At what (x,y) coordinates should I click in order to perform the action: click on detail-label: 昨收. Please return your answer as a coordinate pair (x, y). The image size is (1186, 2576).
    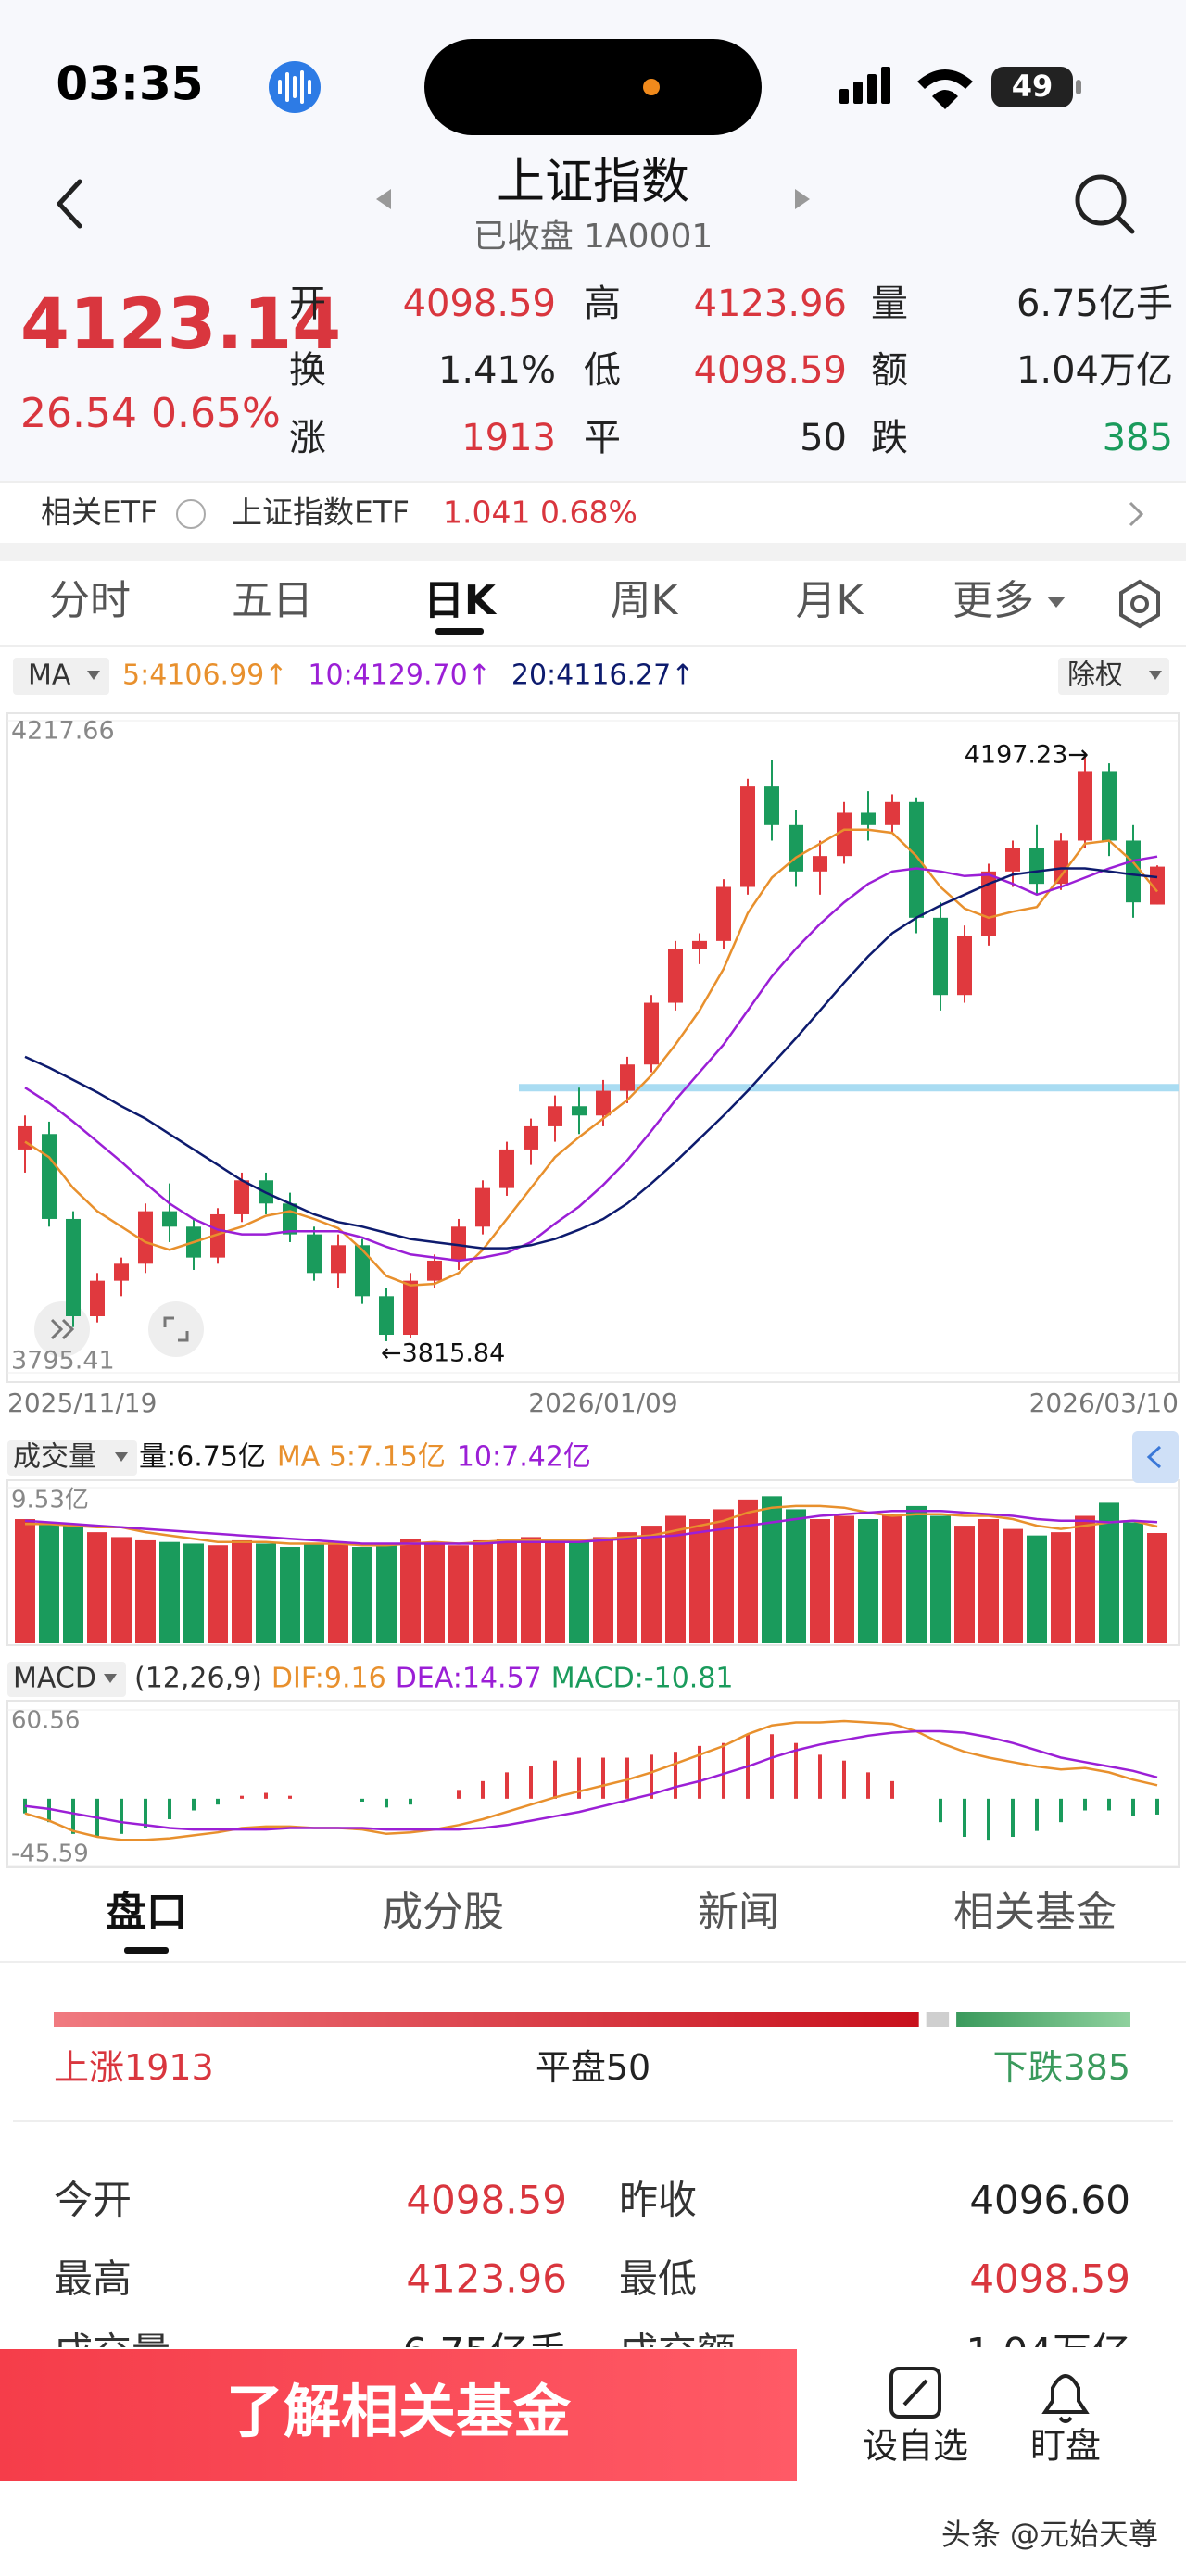
    Looking at the image, I should click on (658, 2200).